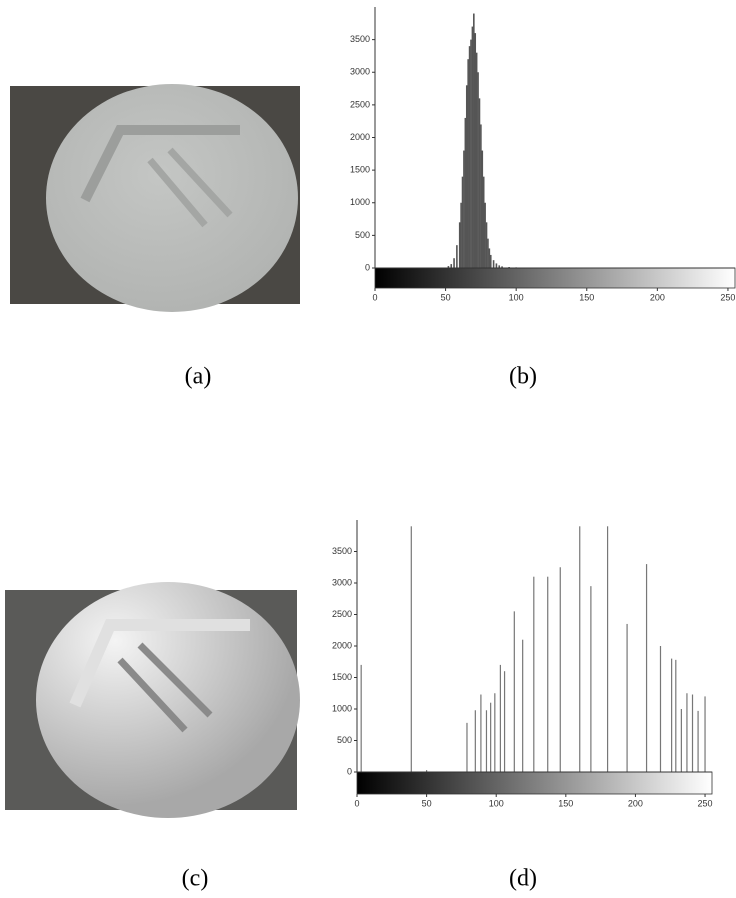  I want to click on caption: (a), so click(198, 377).